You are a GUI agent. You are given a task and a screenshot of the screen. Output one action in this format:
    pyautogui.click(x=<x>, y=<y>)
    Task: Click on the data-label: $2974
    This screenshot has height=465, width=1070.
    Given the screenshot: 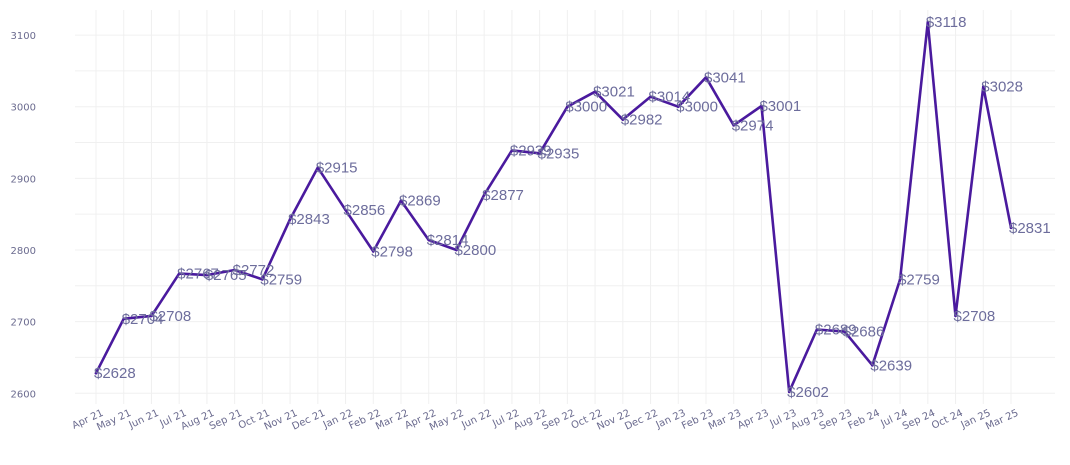 What is the action you would take?
    pyautogui.click(x=753, y=125)
    